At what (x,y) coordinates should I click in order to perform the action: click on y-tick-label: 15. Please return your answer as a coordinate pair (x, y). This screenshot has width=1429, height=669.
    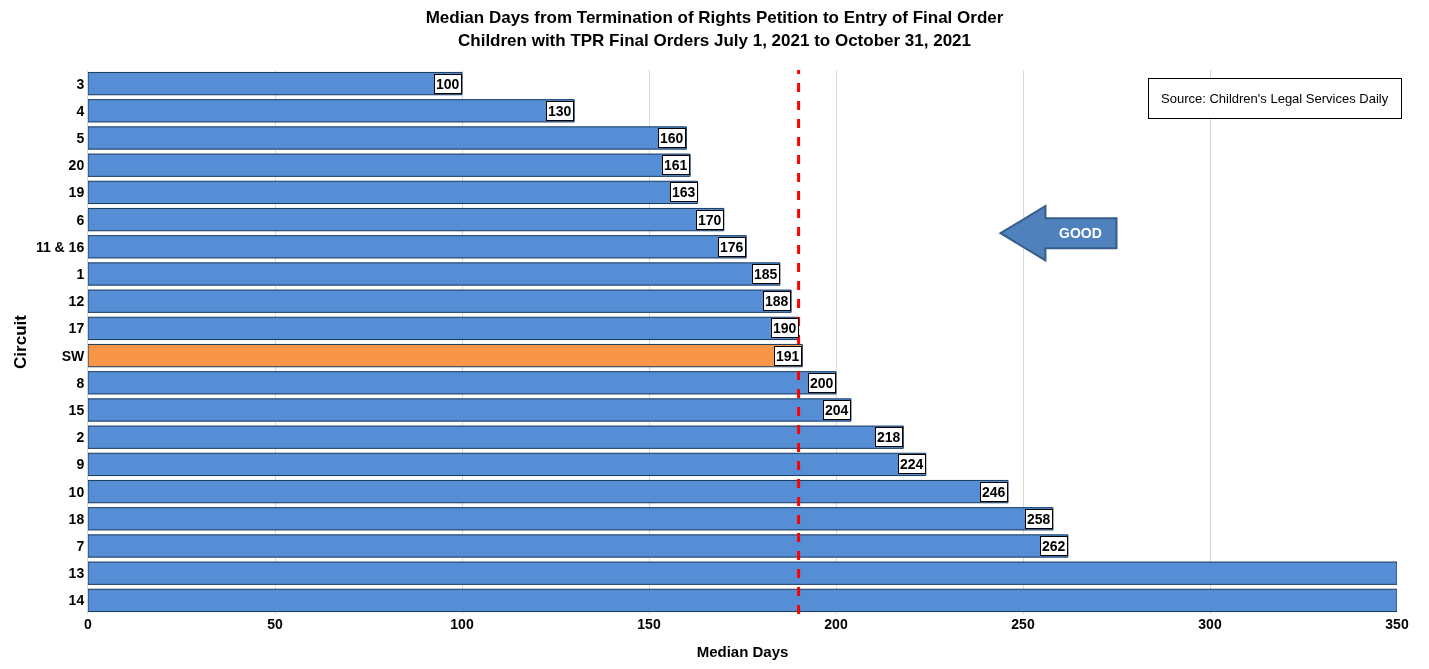
    Looking at the image, I should click on (76, 409).